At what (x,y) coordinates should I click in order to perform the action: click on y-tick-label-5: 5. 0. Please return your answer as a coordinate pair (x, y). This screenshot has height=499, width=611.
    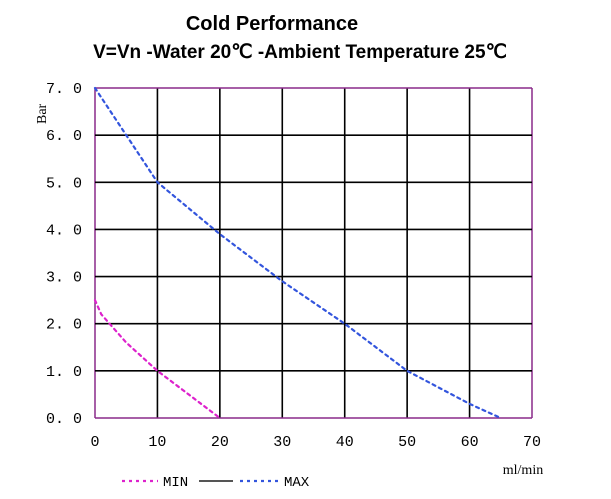
    Looking at the image, I should click on (64, 183).